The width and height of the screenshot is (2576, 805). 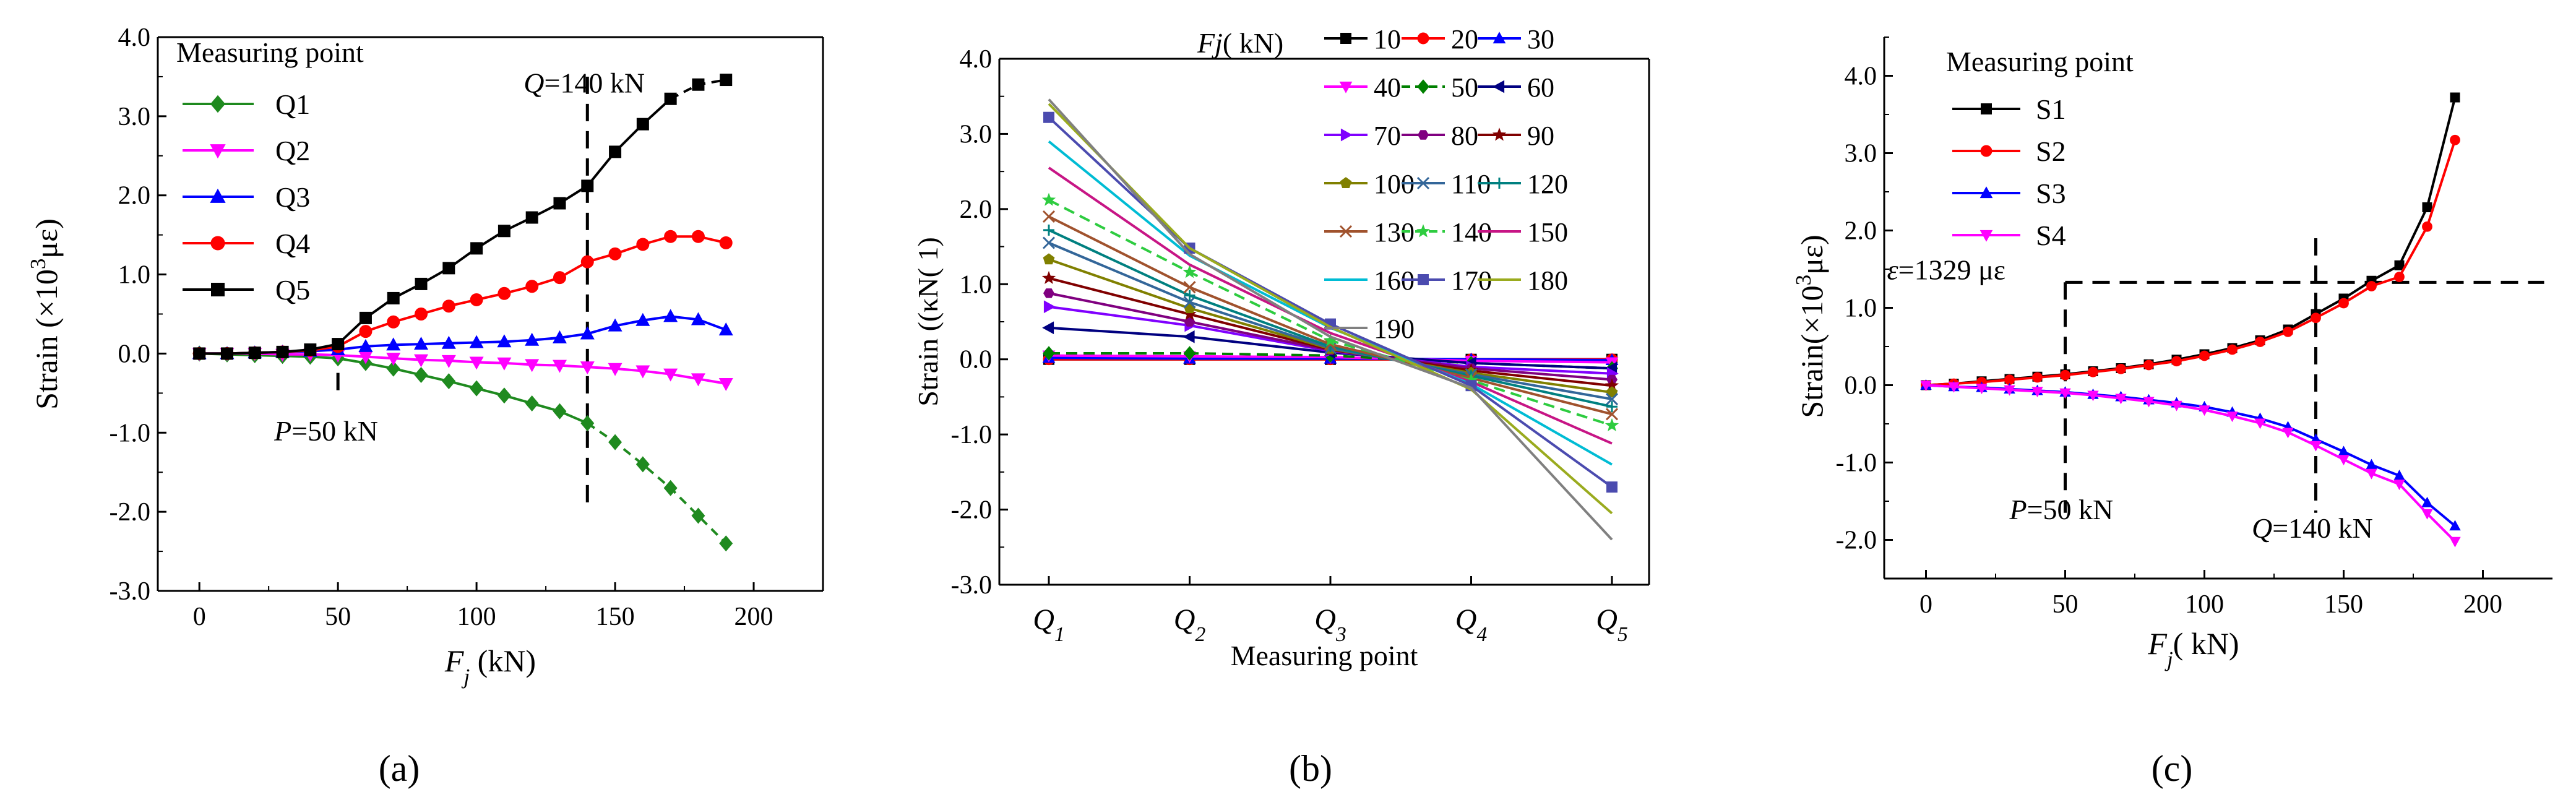 I want to click on legend-label-Q4: Q4, so click(x=292, y=243).